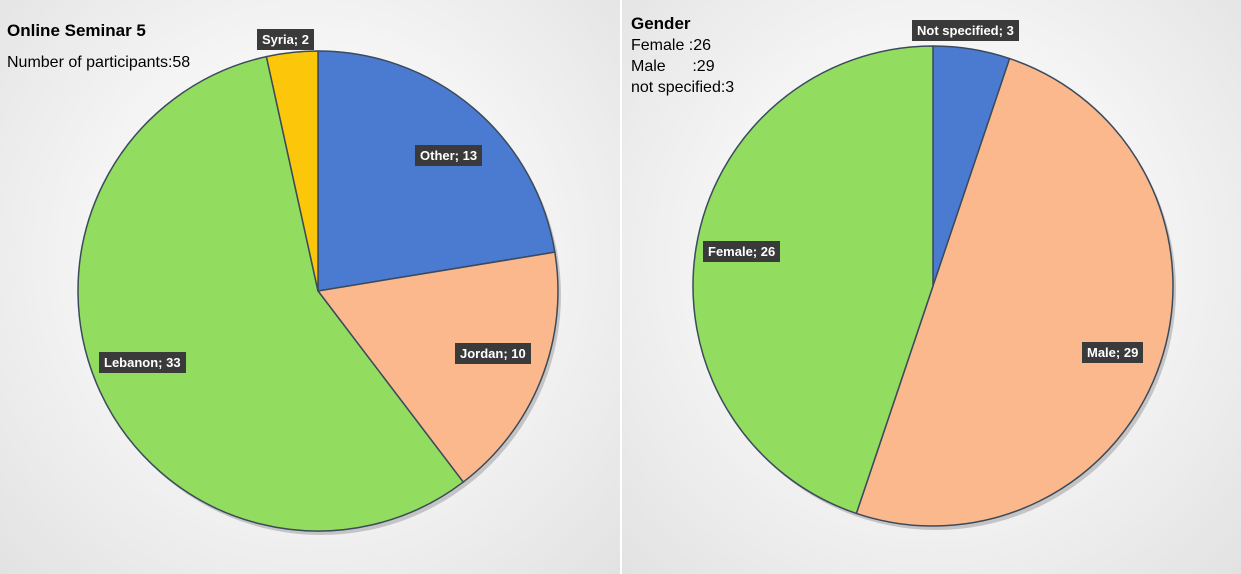 The width and height of the screenshot is (1241, 574). What do you see at coordinates (142, 362) in the screenshot?
I see `data-label-lebanon: Lebanon; 33` at bounding box center [142, 362].